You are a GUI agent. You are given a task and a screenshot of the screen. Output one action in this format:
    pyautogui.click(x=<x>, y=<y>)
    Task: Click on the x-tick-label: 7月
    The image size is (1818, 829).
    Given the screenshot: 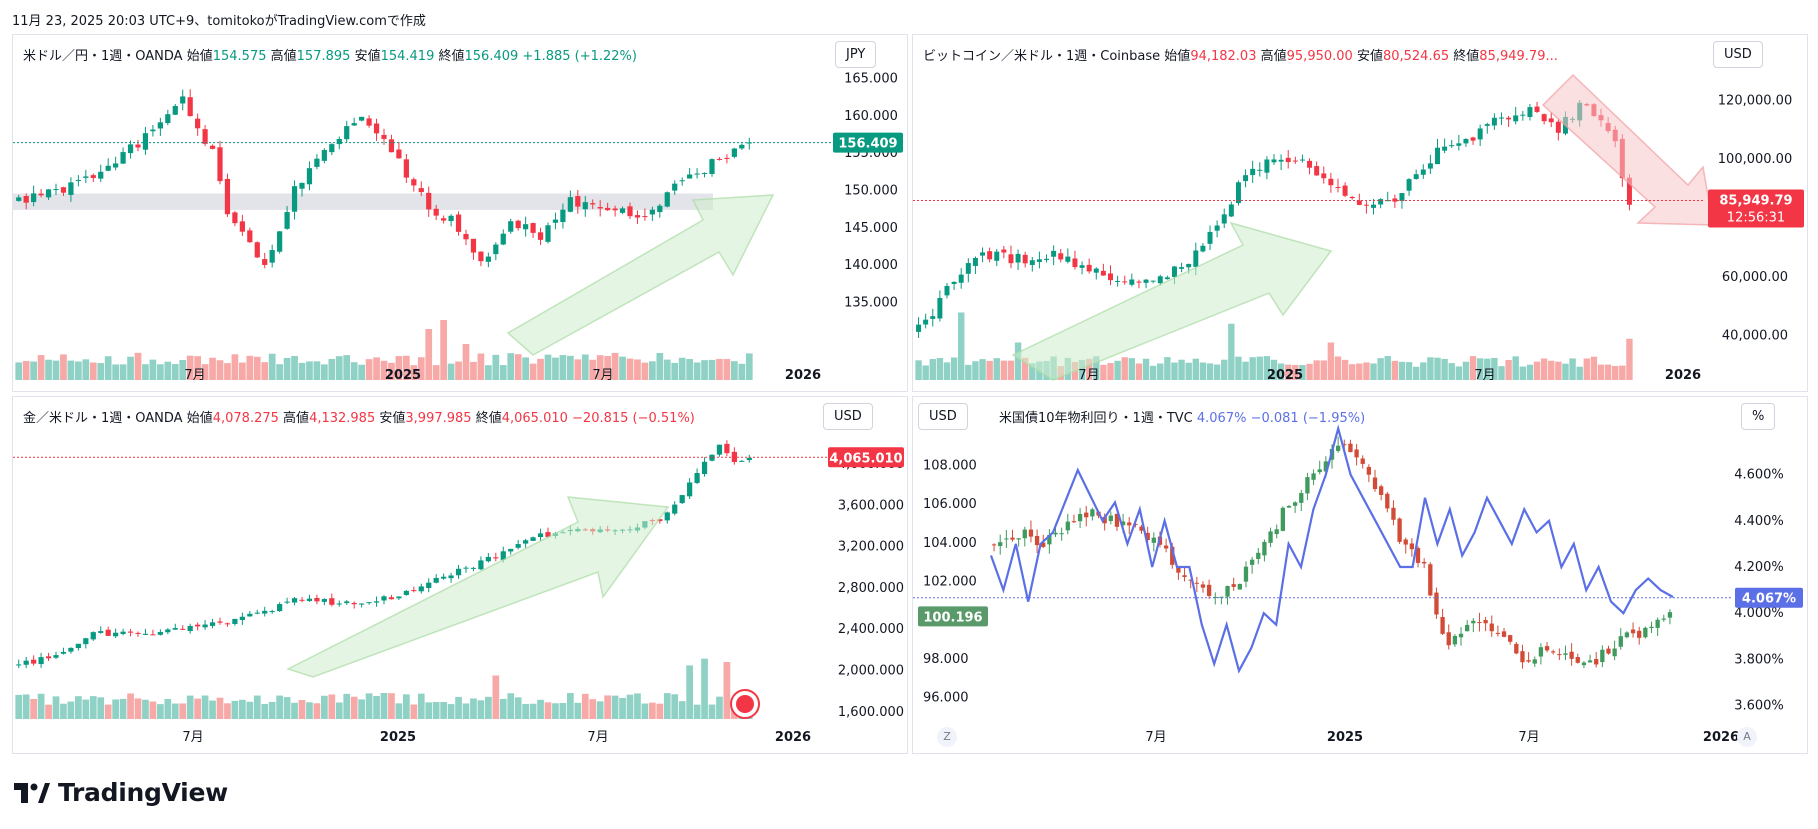 What is the action you would take?
    pyautogui.click(x=1155, y=737)
    